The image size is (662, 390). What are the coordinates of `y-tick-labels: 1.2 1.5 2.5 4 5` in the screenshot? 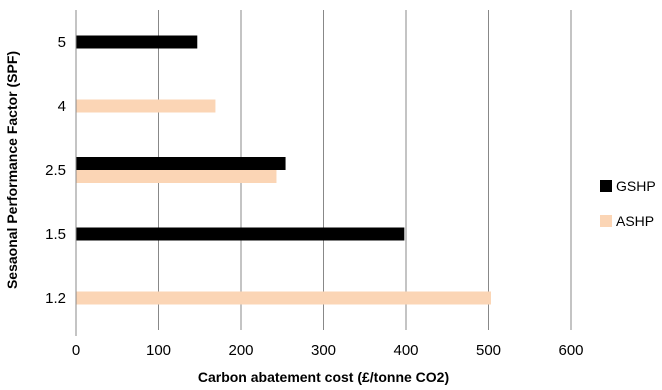 It's located at (55, 170).